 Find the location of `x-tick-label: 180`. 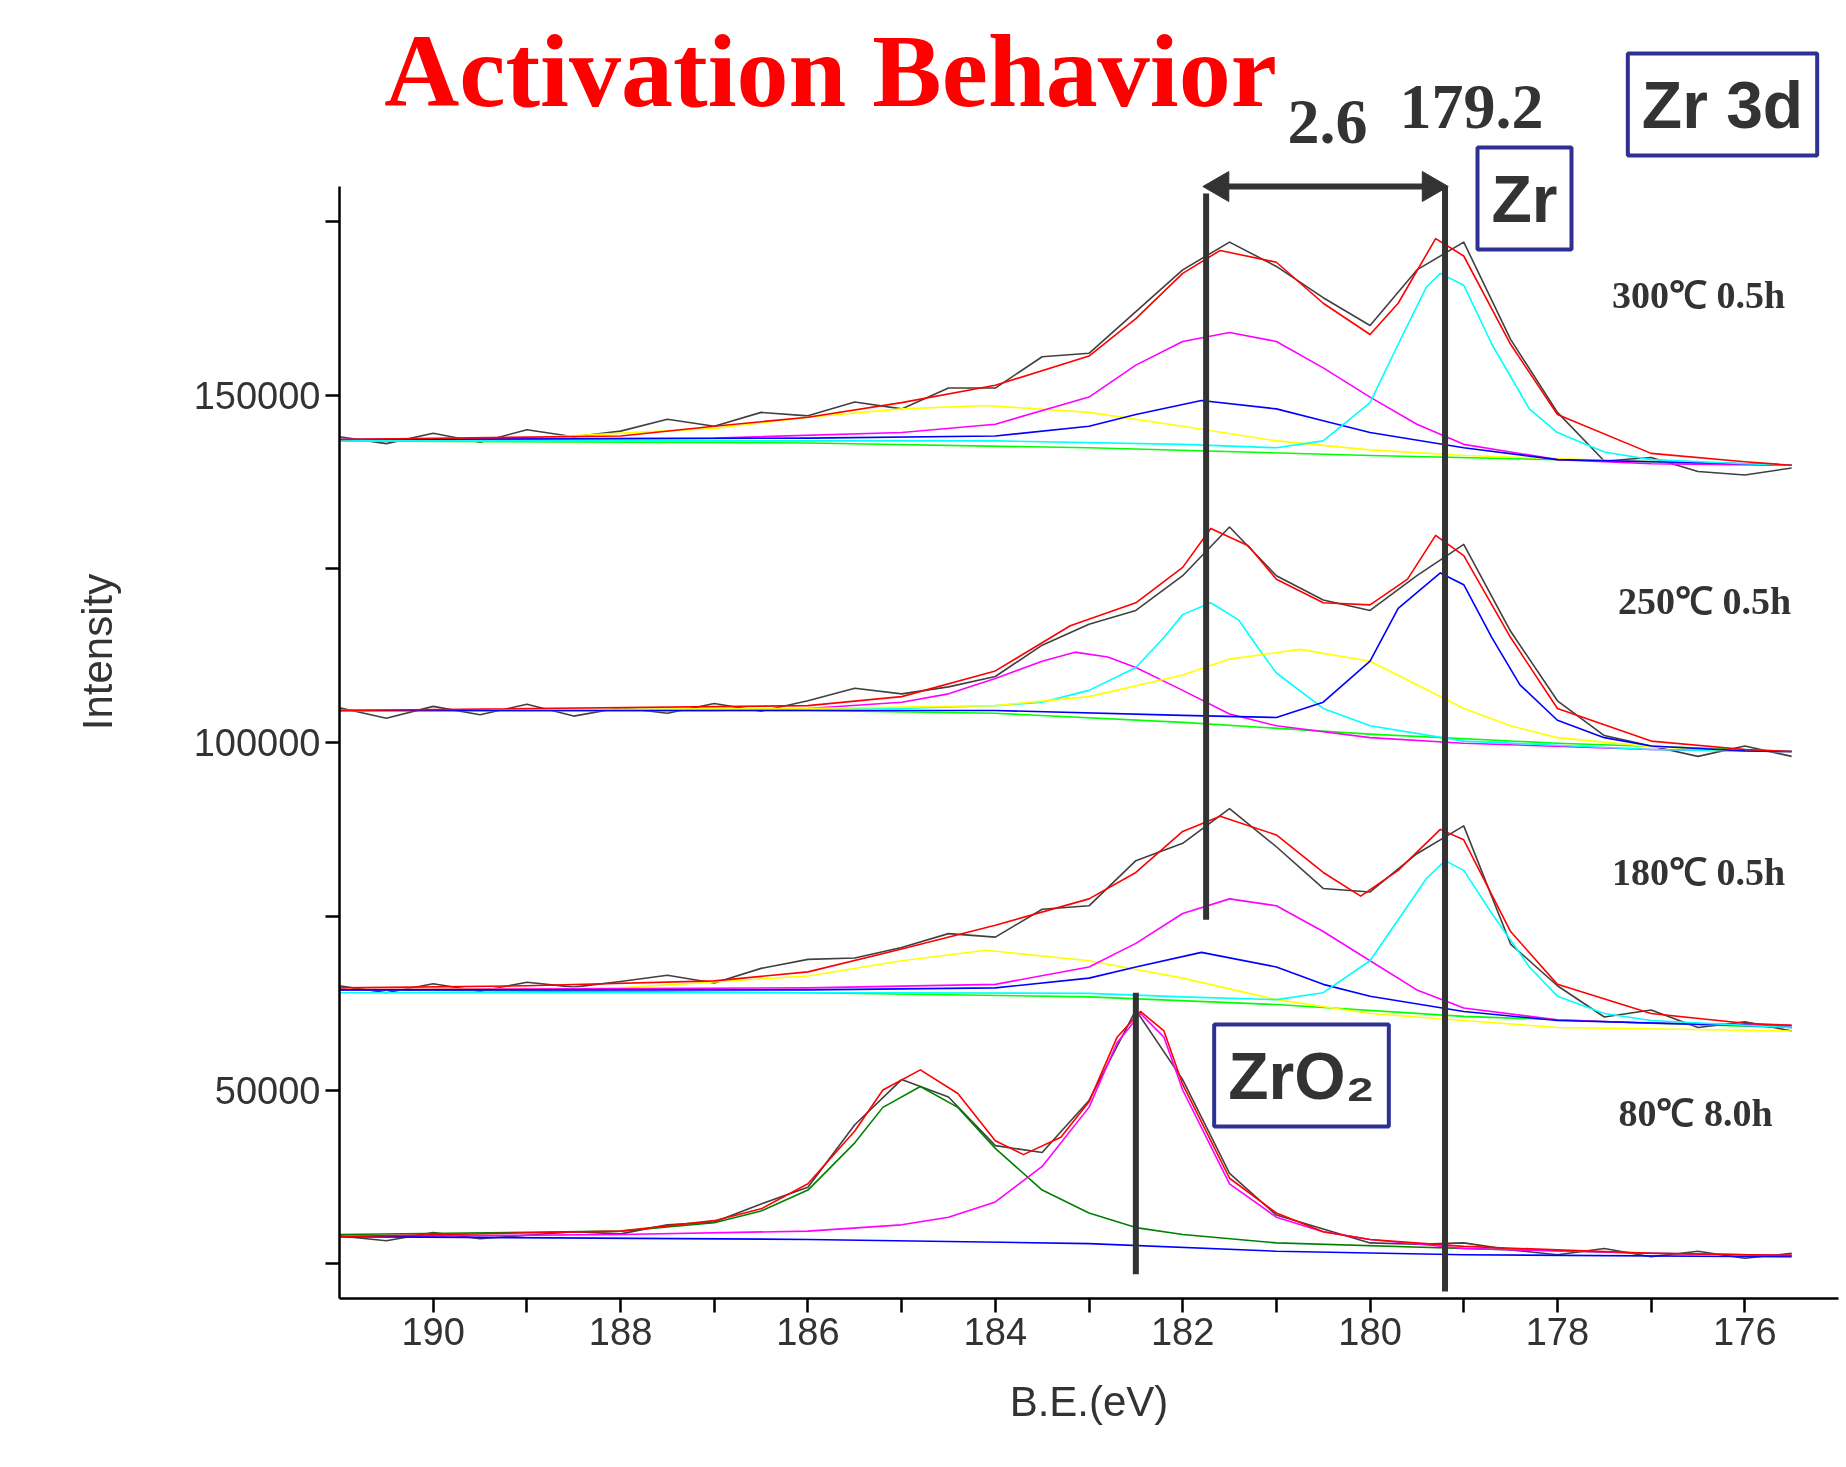

x-tick-label: 180 is located at coordinates (1370, 1331).